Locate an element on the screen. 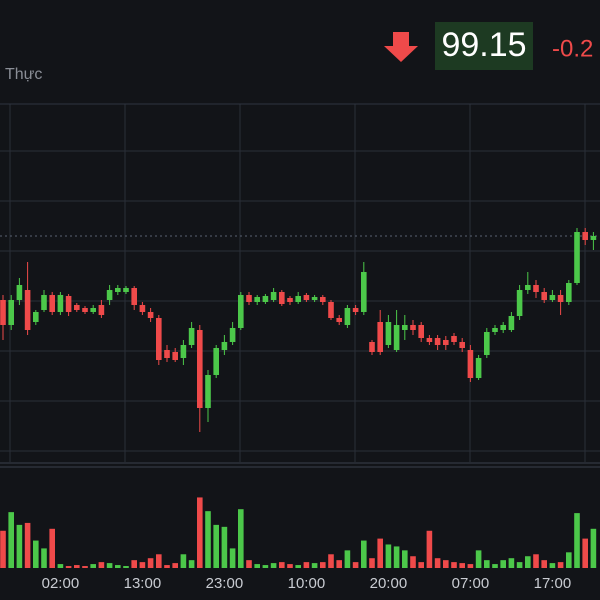 The image size is (600, 600). price-box is located at coordinates (484, 46).